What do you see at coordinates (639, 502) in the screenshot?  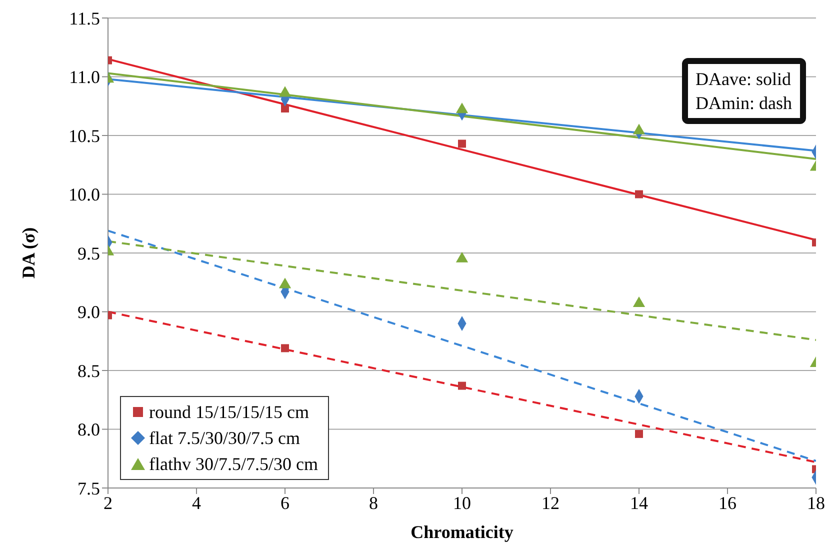 I see `x-tick-label: 14` at bounding box center [639, 502].